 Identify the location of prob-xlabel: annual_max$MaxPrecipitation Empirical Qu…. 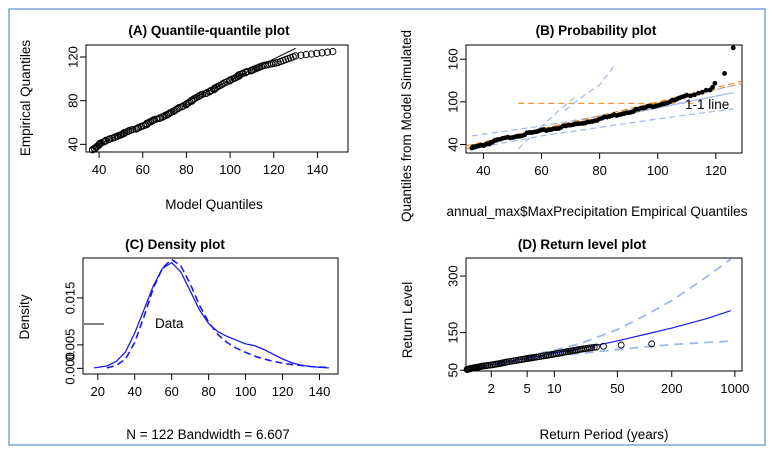
(597, 211).